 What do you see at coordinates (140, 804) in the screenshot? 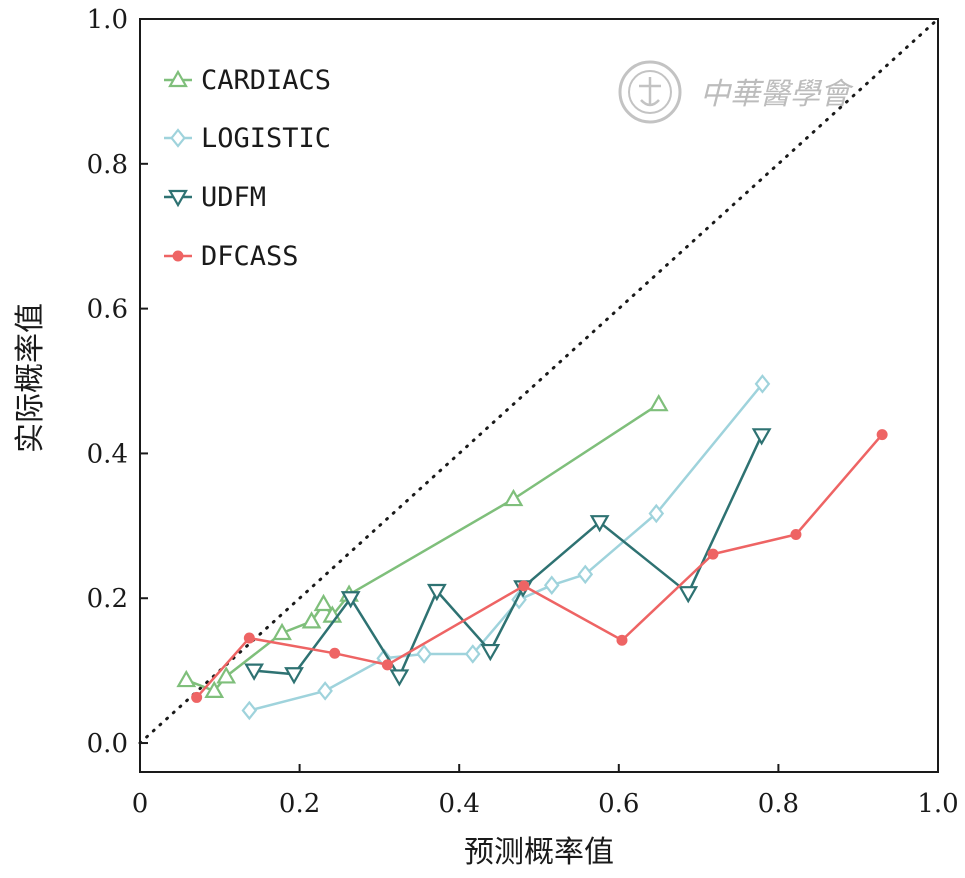
I see `x-tick-label: 0` at bounding box center [140, 804].